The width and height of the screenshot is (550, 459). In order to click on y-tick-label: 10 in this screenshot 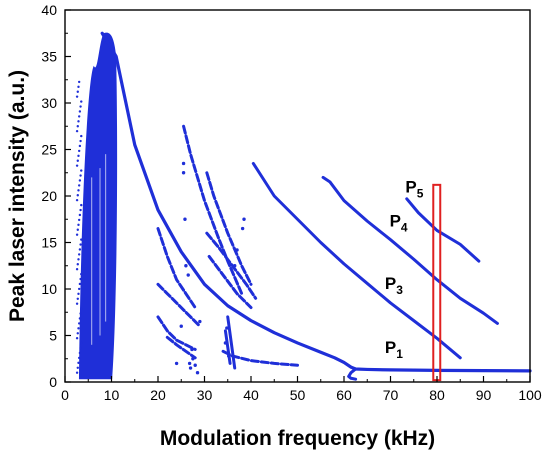, I will do `click(49, 289)`.